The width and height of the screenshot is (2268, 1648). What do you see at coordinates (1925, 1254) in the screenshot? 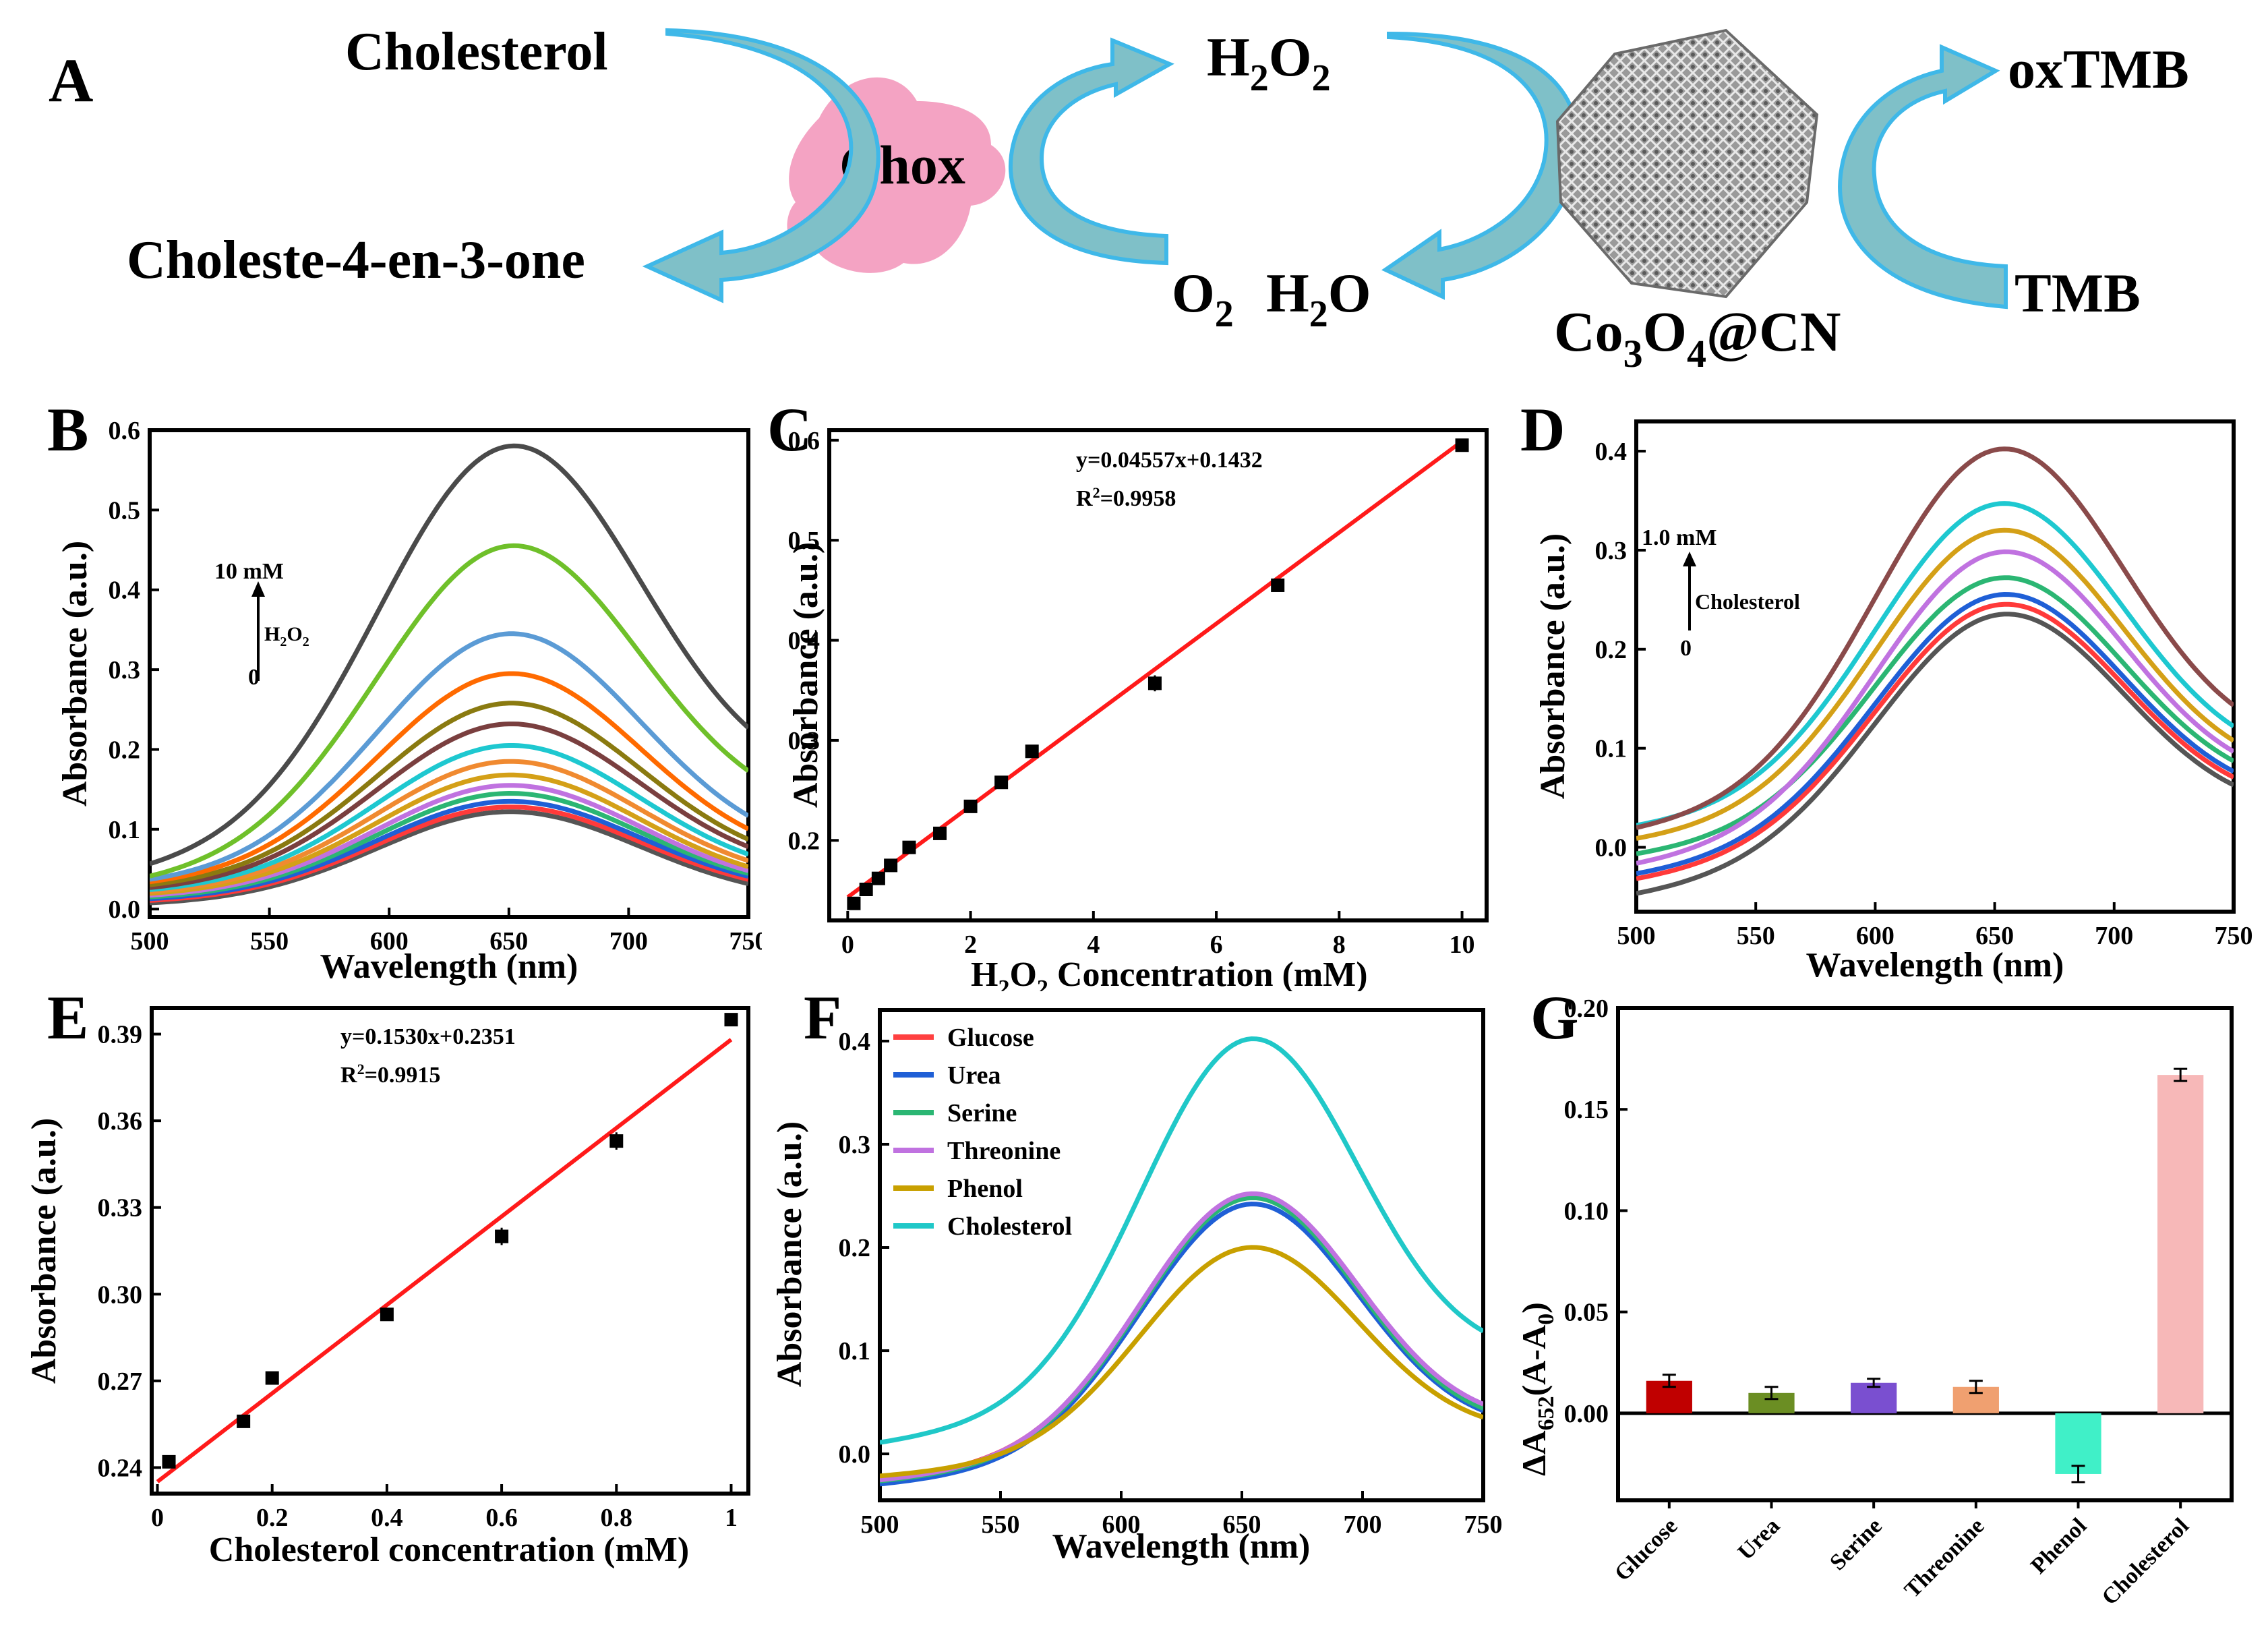
I see `plot-frame-g` at bounding box center [1925, 1254].